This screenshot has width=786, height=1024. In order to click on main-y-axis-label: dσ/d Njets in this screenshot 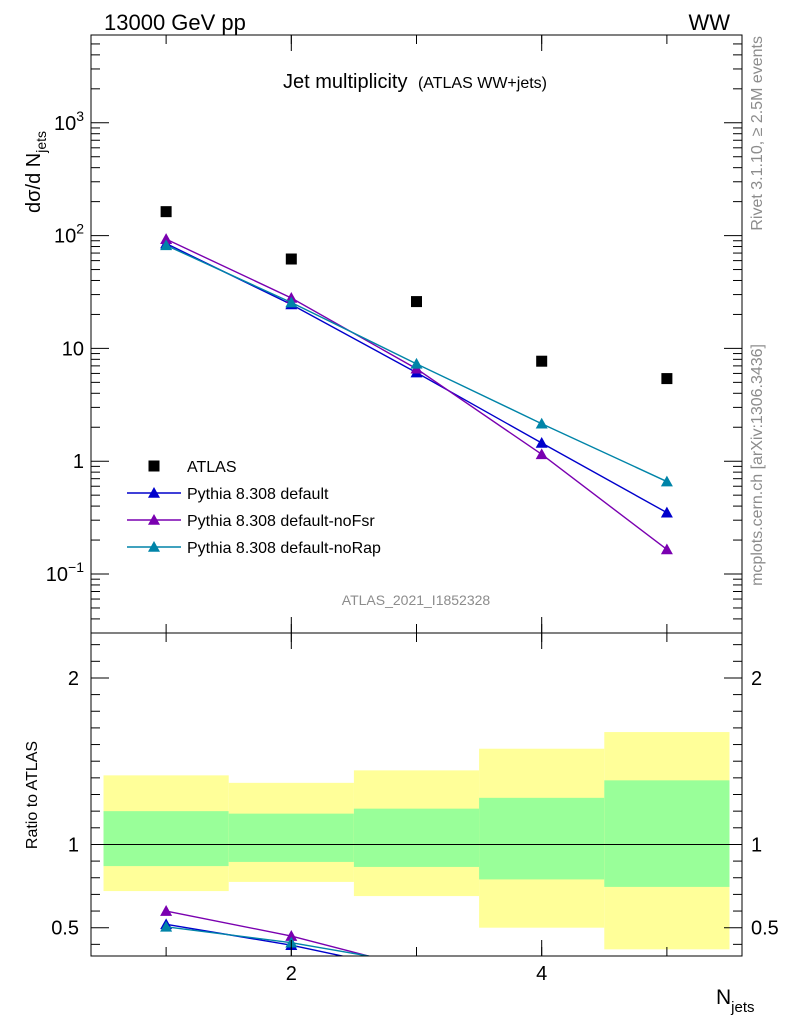, I will do `click(36, 172)`.